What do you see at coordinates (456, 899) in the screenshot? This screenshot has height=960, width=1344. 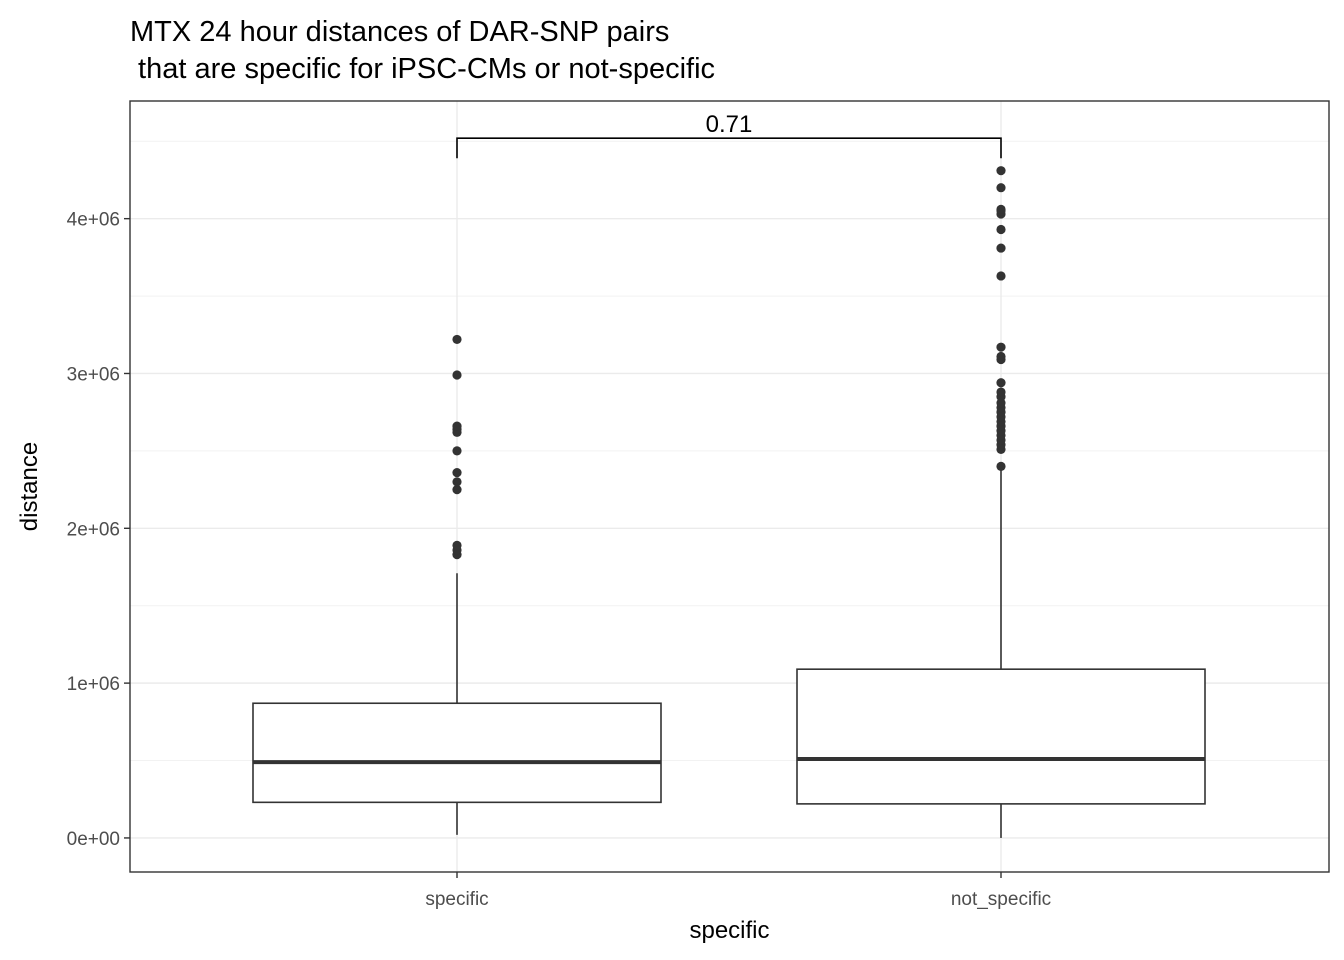 I see `x-tick-label: specific` at bounding box center [456, 899].